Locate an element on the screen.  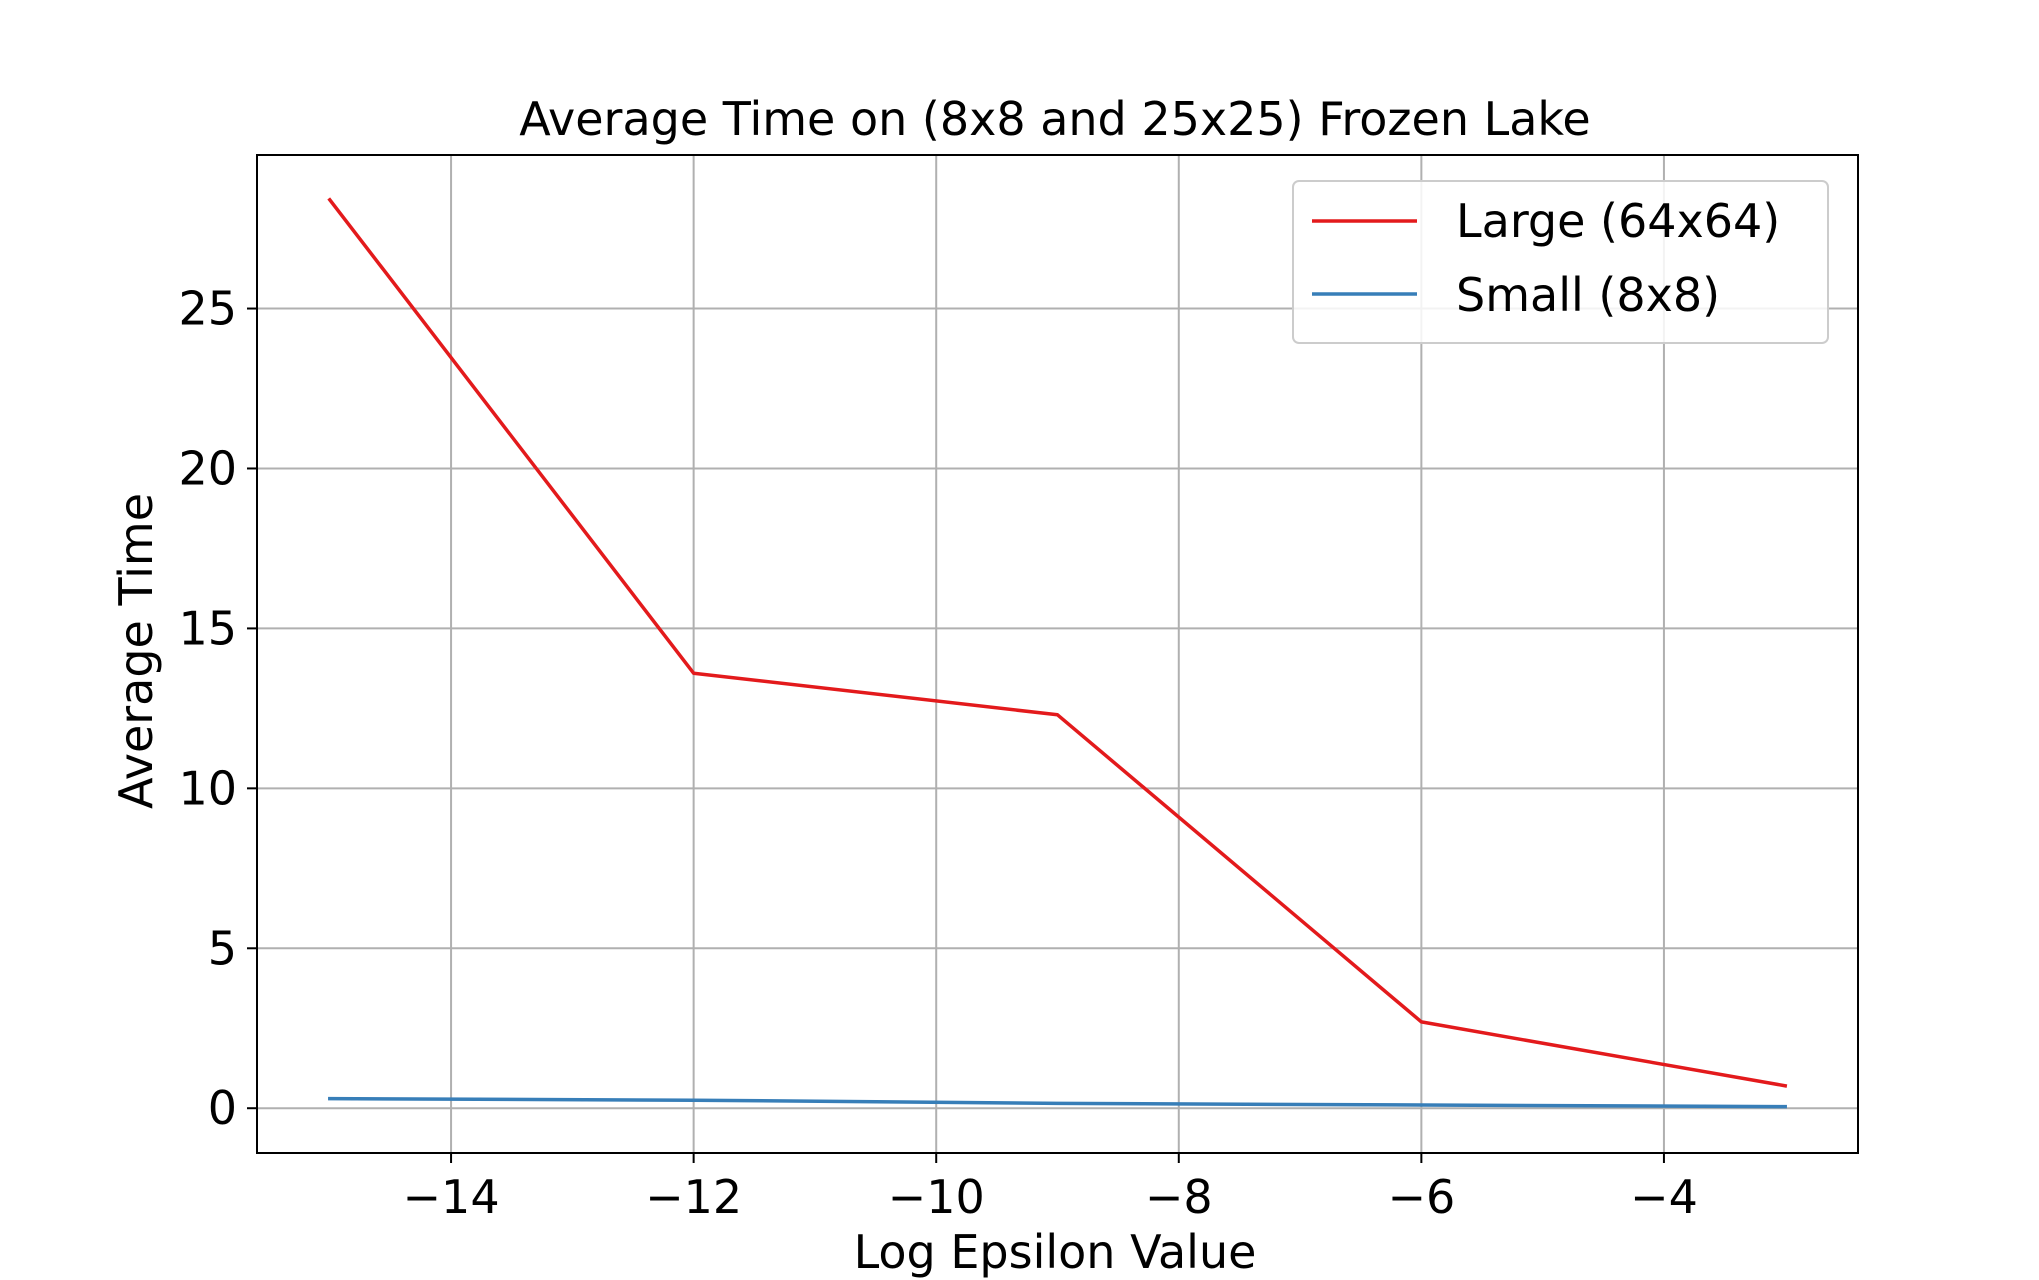
y-tick-label: 10 is located at coordinates (207, 788).